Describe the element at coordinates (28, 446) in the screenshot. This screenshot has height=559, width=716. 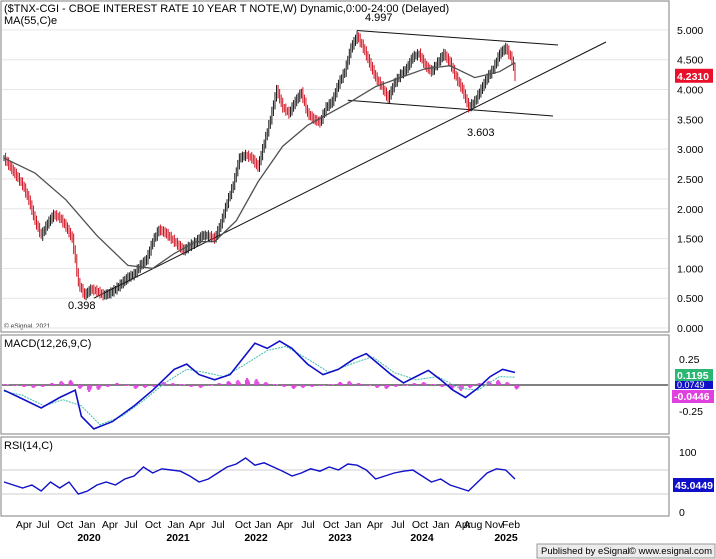
I see `rsi-title: RSI(14,C)` at that location.